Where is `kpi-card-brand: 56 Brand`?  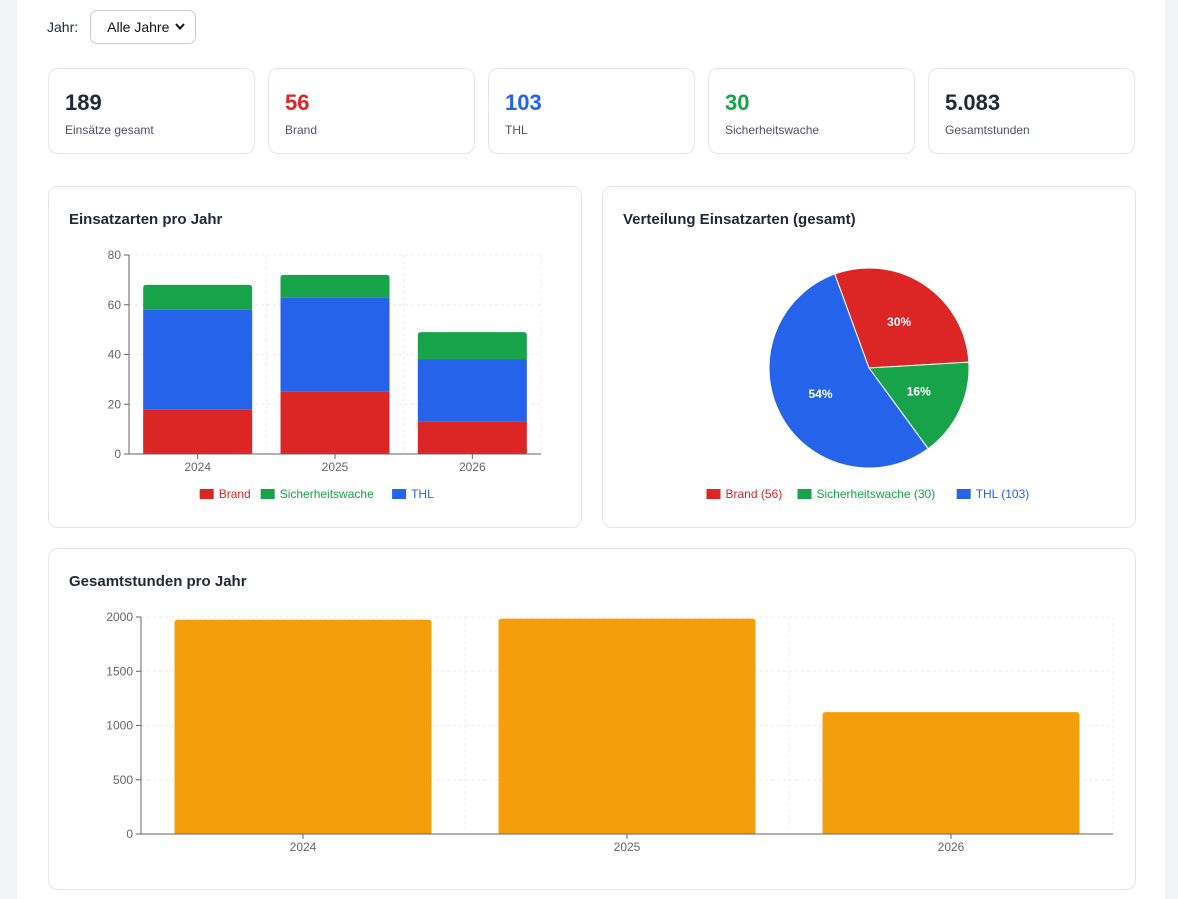 kpi-card-brand: 56 Brand is located at coordinates (371, 111).